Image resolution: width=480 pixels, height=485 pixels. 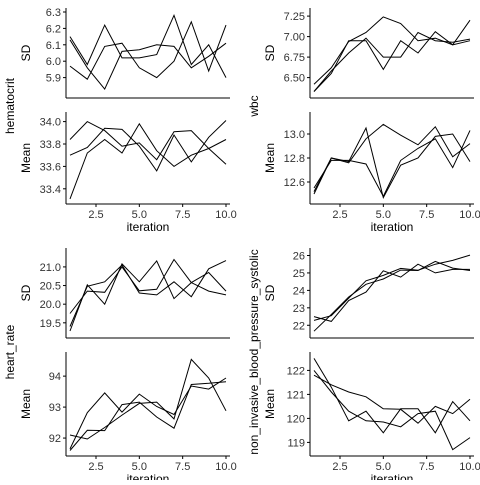 I want to click on y-tick-label: 5.9, so click(x=53, y=79).